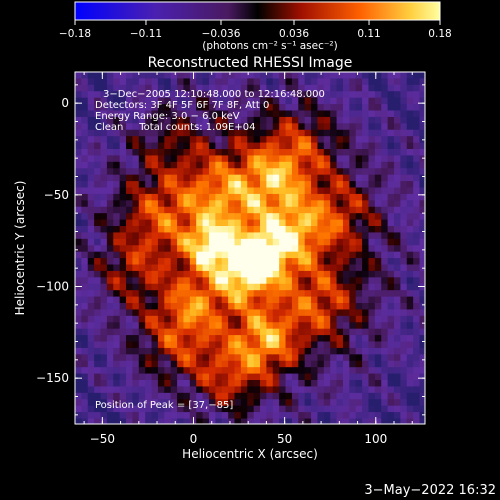  Describe the element at coordinates (164, 405) in the screenshot. I see `peak-position-label: Position of Peak = [37,−85]` at that location.